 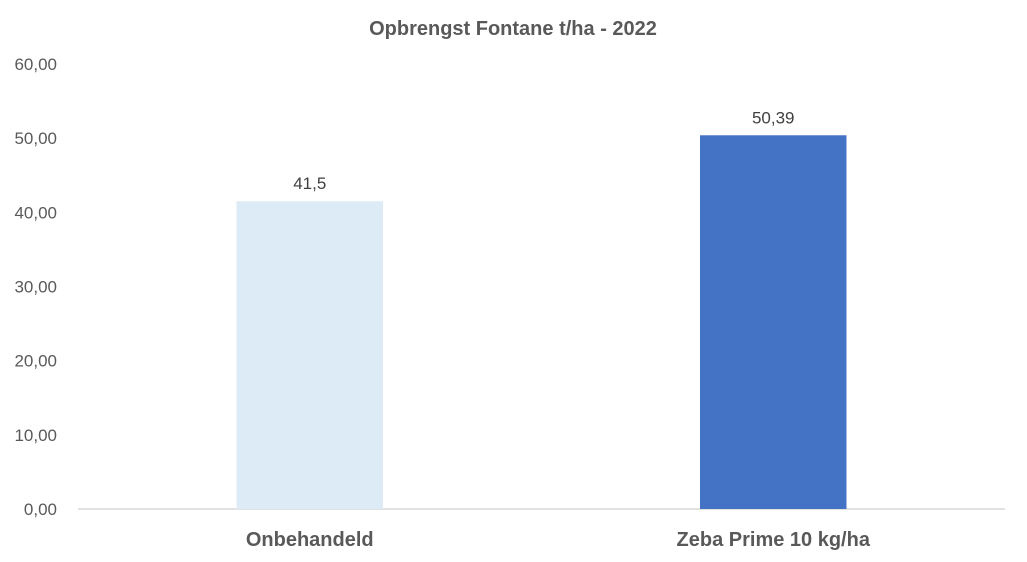 What do you see at coordinates (310, 540) in the screenshot?
I see `x-tick-label: Onbehandeld` at bounding box center [310, 540].